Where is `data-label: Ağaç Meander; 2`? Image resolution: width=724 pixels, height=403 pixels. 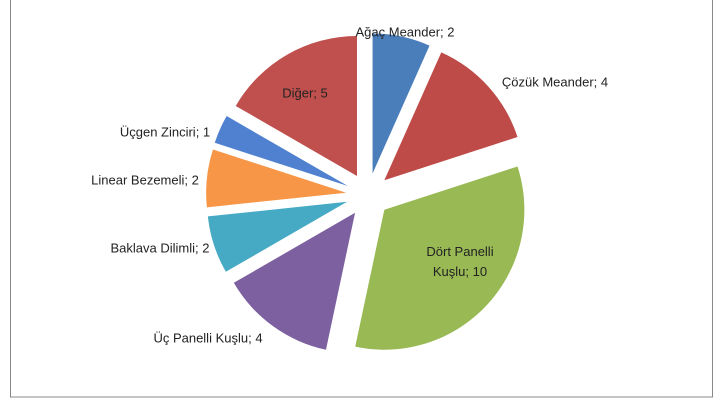
data-label: Ağaç Meander; 2 is located at coordinates (405, 32).